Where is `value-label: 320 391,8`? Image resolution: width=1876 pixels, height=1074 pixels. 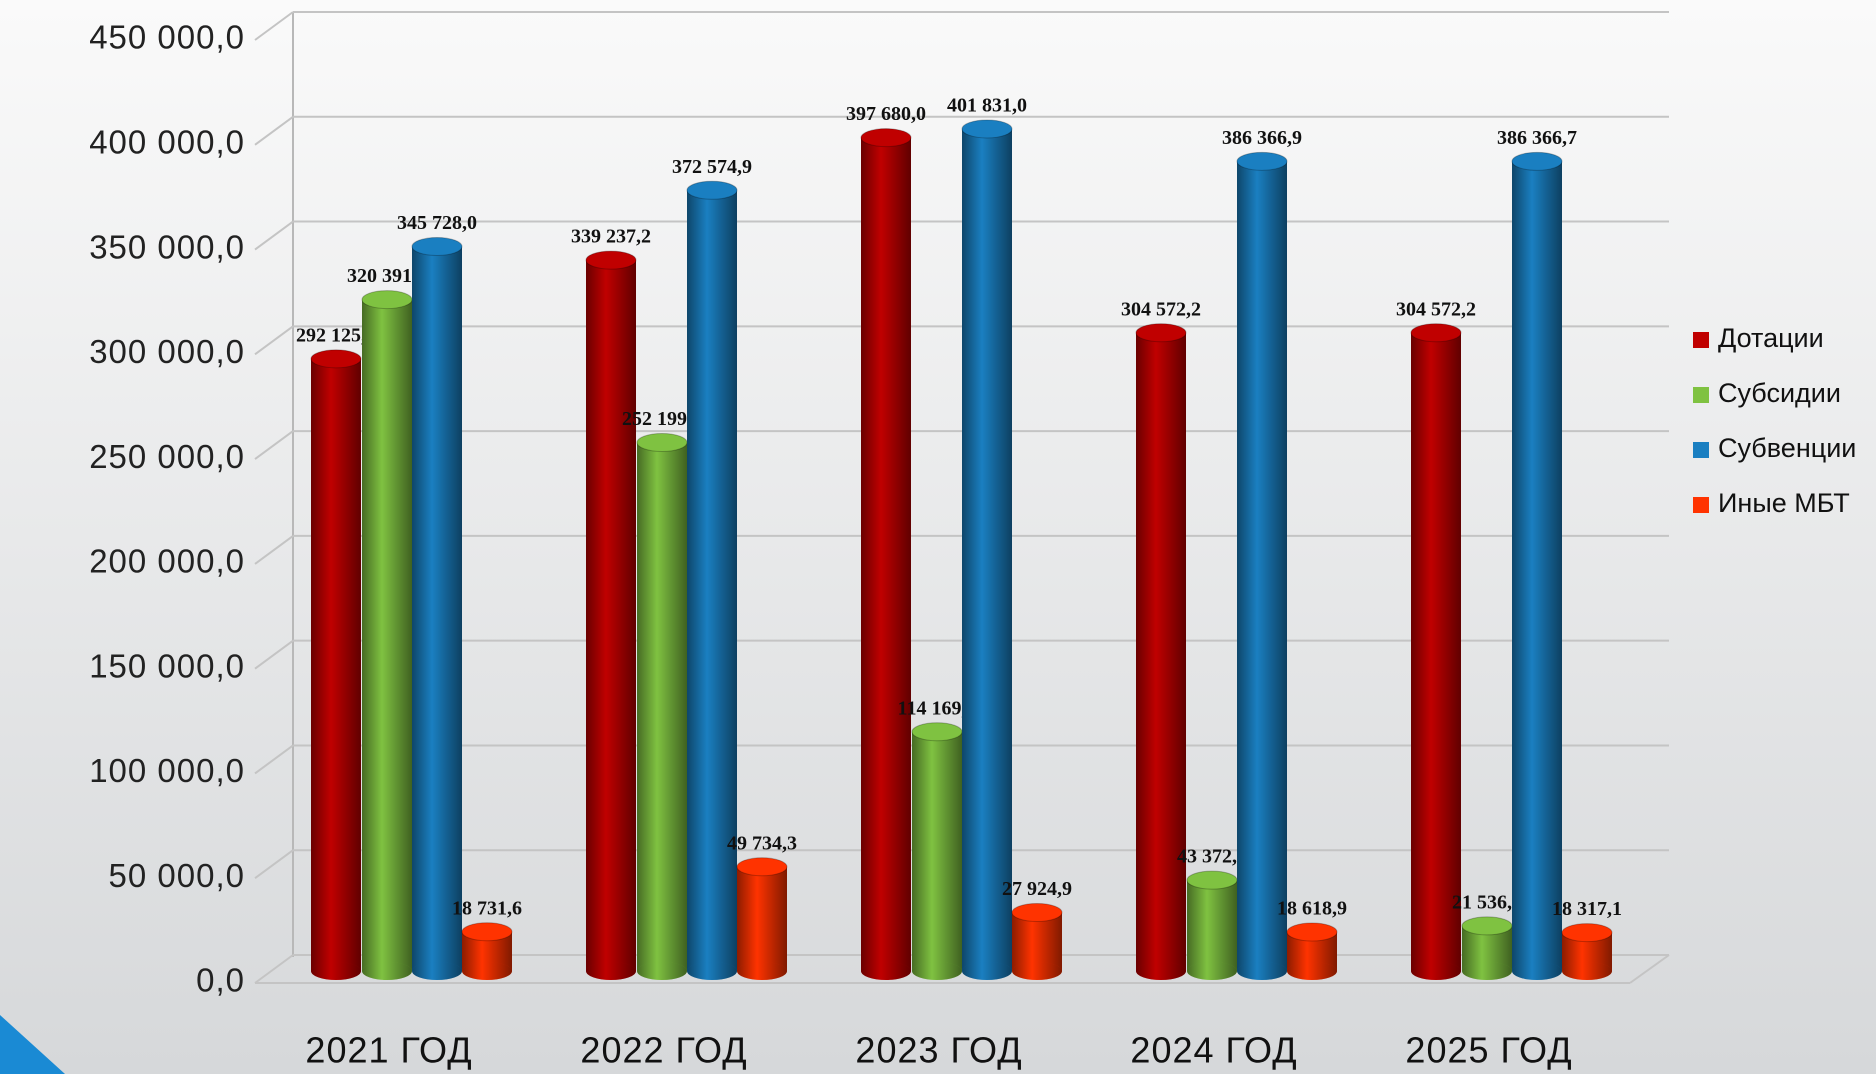 value-label: 320 391,8 is located at coordinates (387, 276).